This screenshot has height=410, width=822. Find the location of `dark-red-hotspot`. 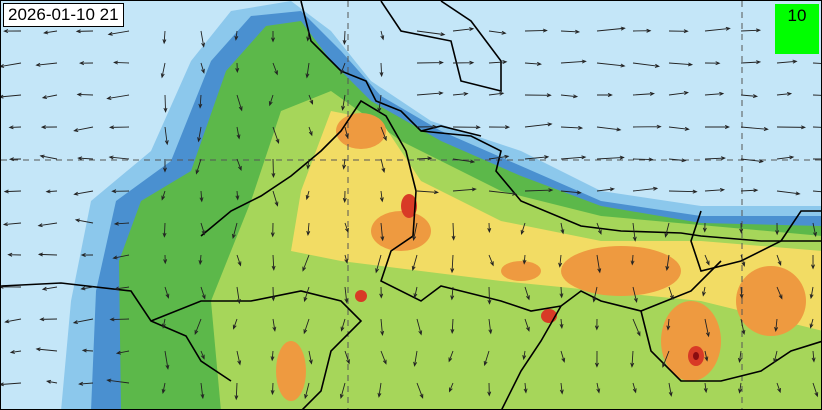

dark-red-hotspot is located at coordinates (696, 356).